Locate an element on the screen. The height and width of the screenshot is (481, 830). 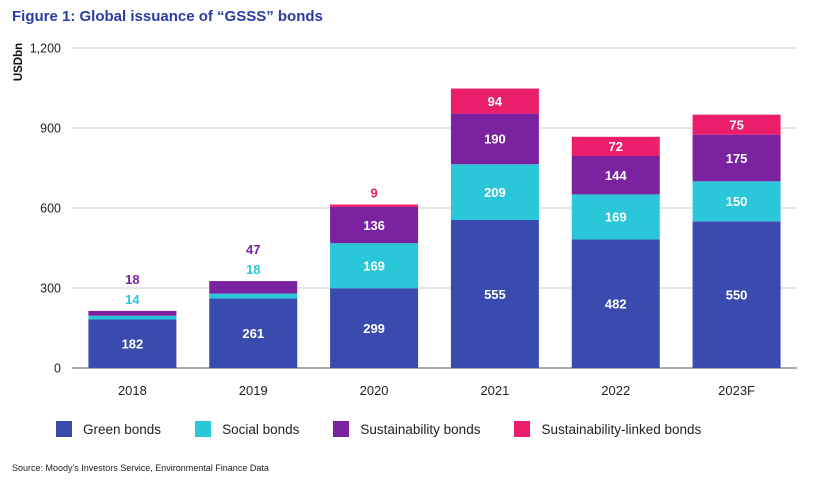
legend-label-green: Green bonds is located at coordinates (122, 429).